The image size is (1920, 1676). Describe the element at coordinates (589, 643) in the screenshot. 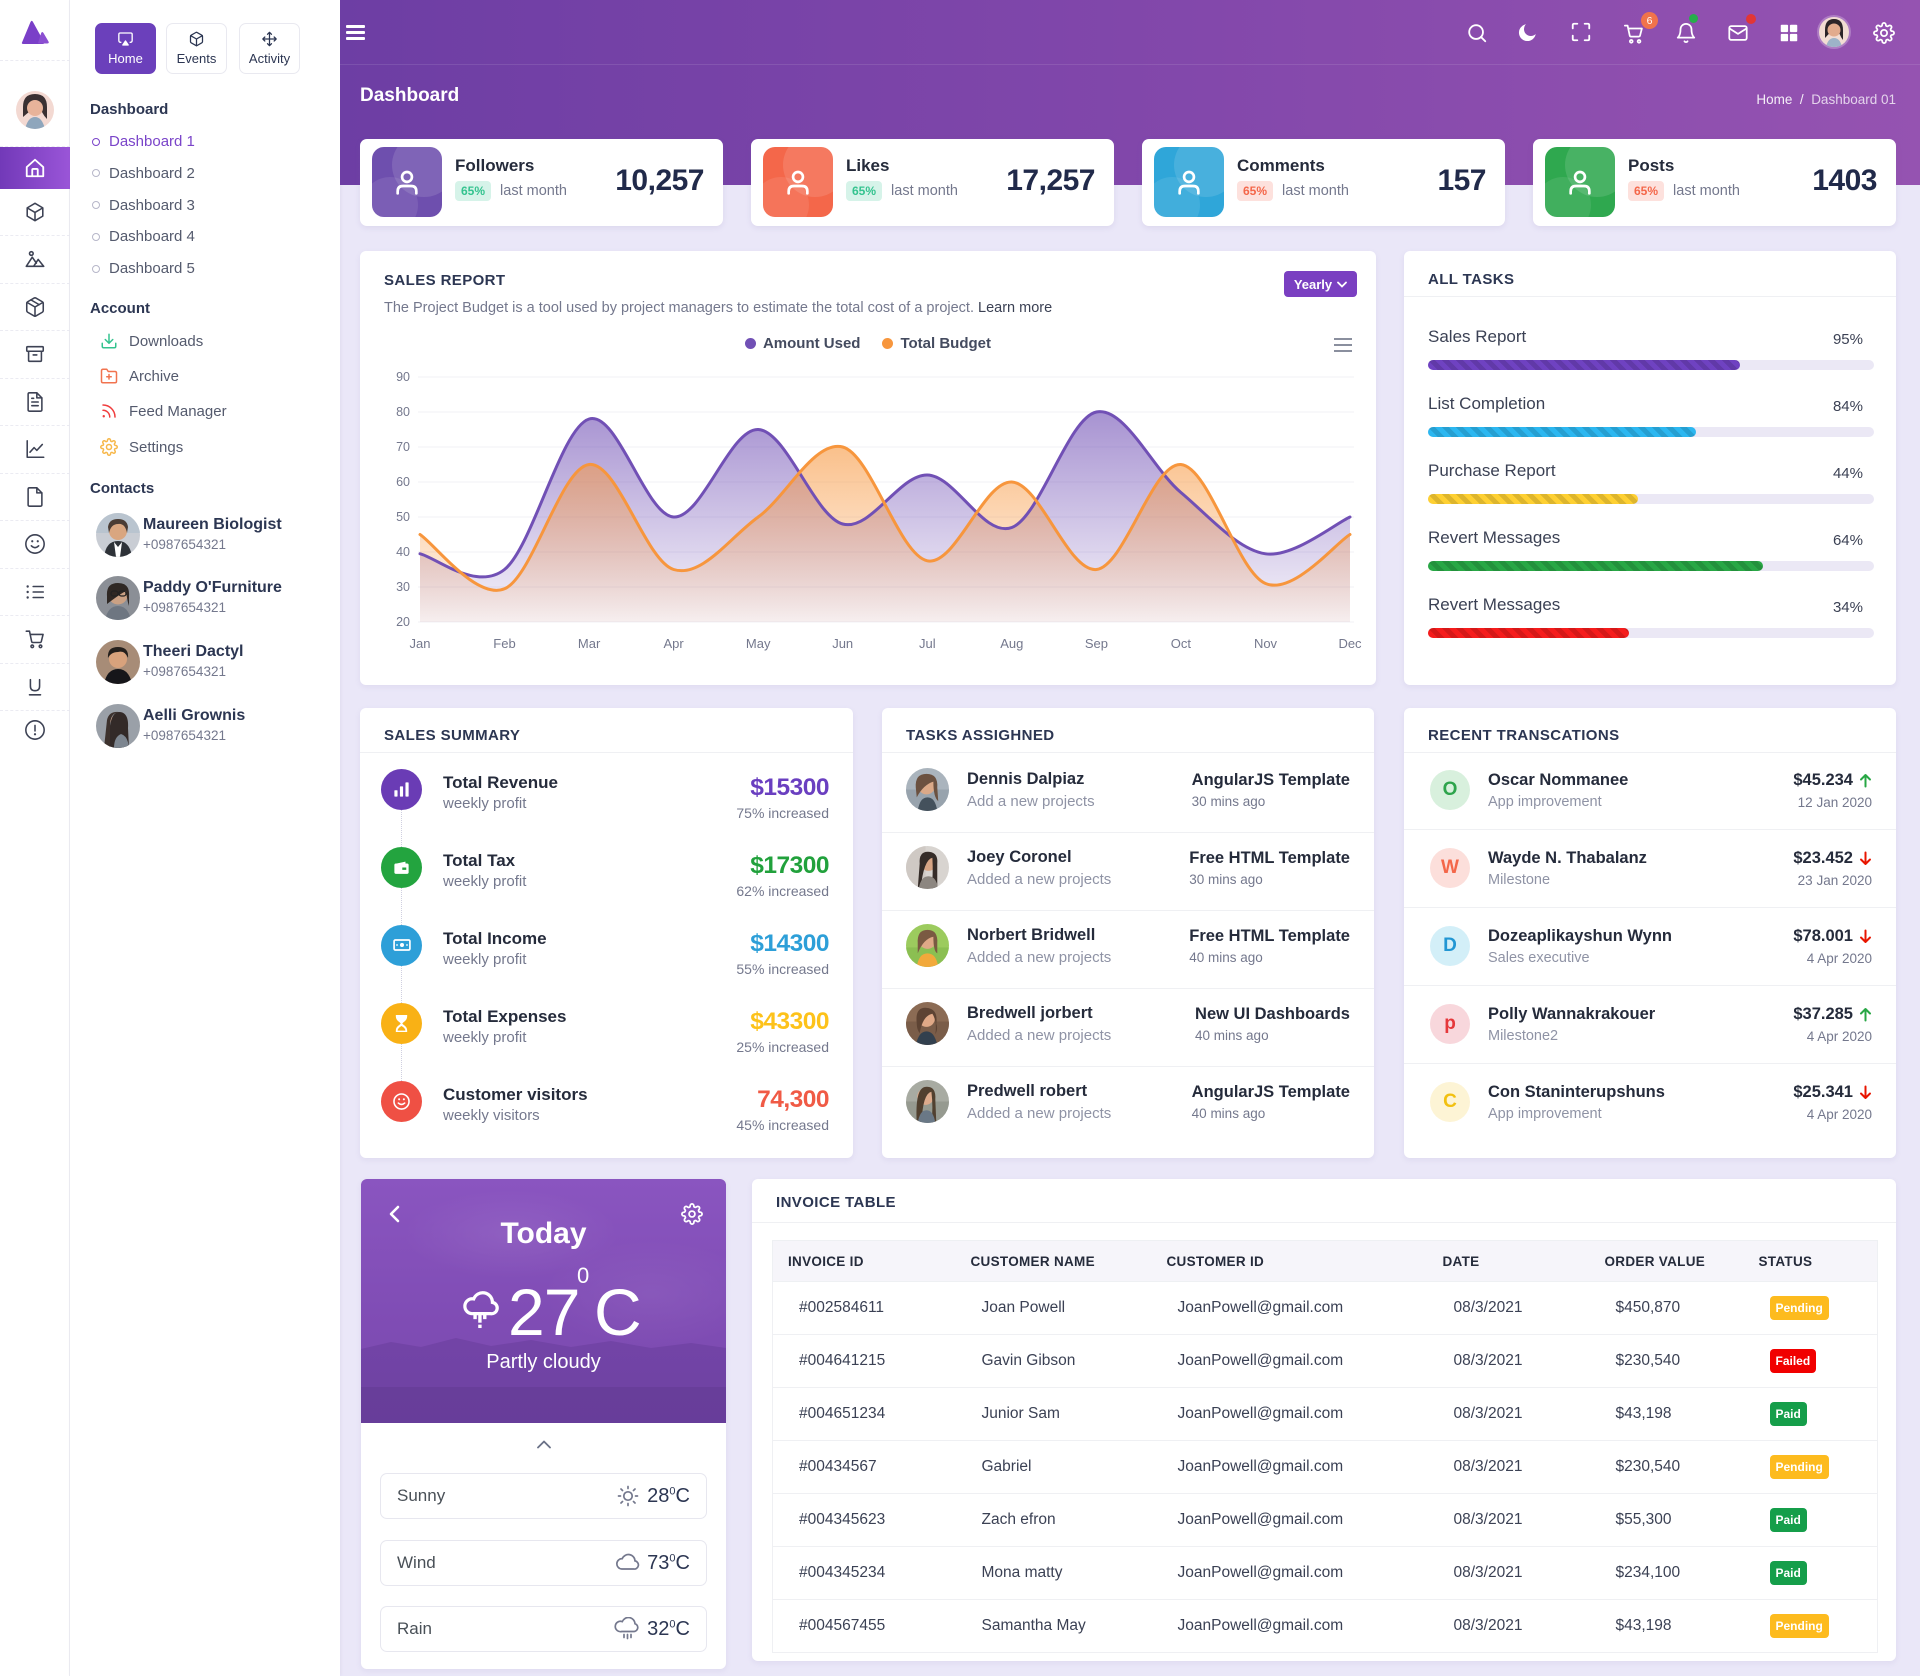

I see `svg-text: Mar` at that location.